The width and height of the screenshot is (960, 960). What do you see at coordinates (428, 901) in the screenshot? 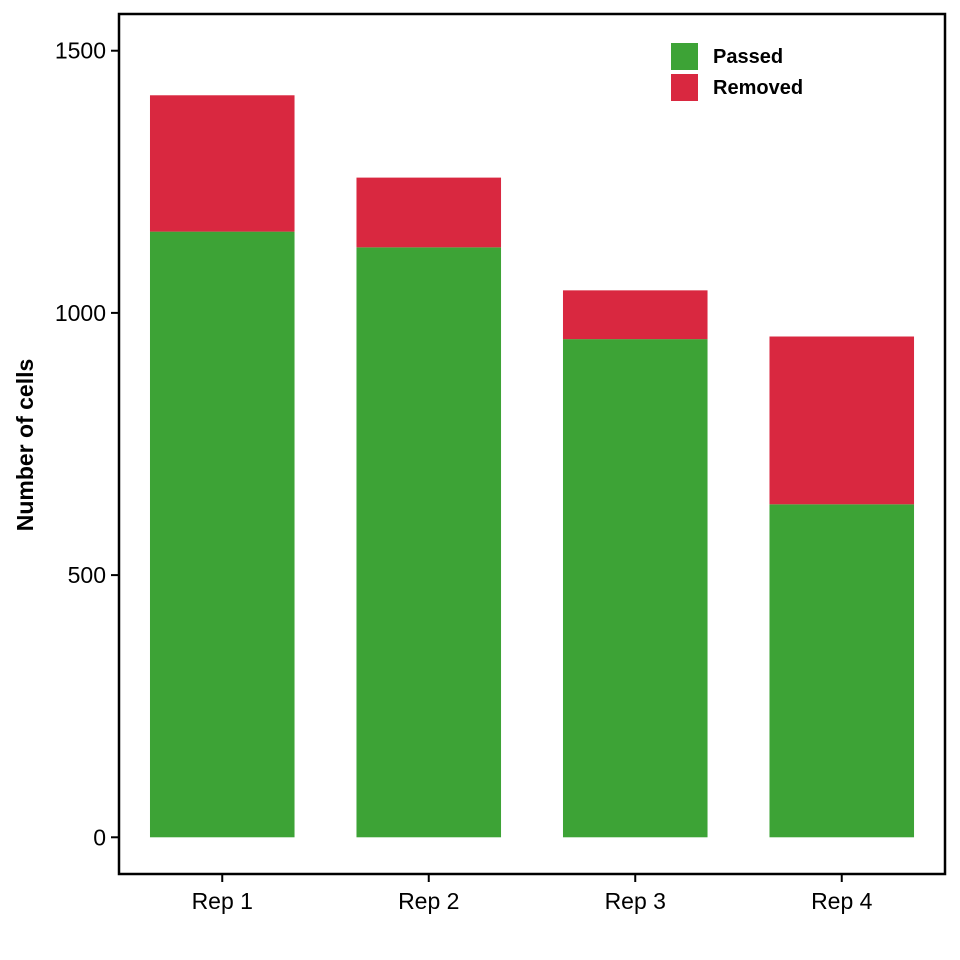
I see `x-tick-label: Rep 2` at bounding box center [428, 901].